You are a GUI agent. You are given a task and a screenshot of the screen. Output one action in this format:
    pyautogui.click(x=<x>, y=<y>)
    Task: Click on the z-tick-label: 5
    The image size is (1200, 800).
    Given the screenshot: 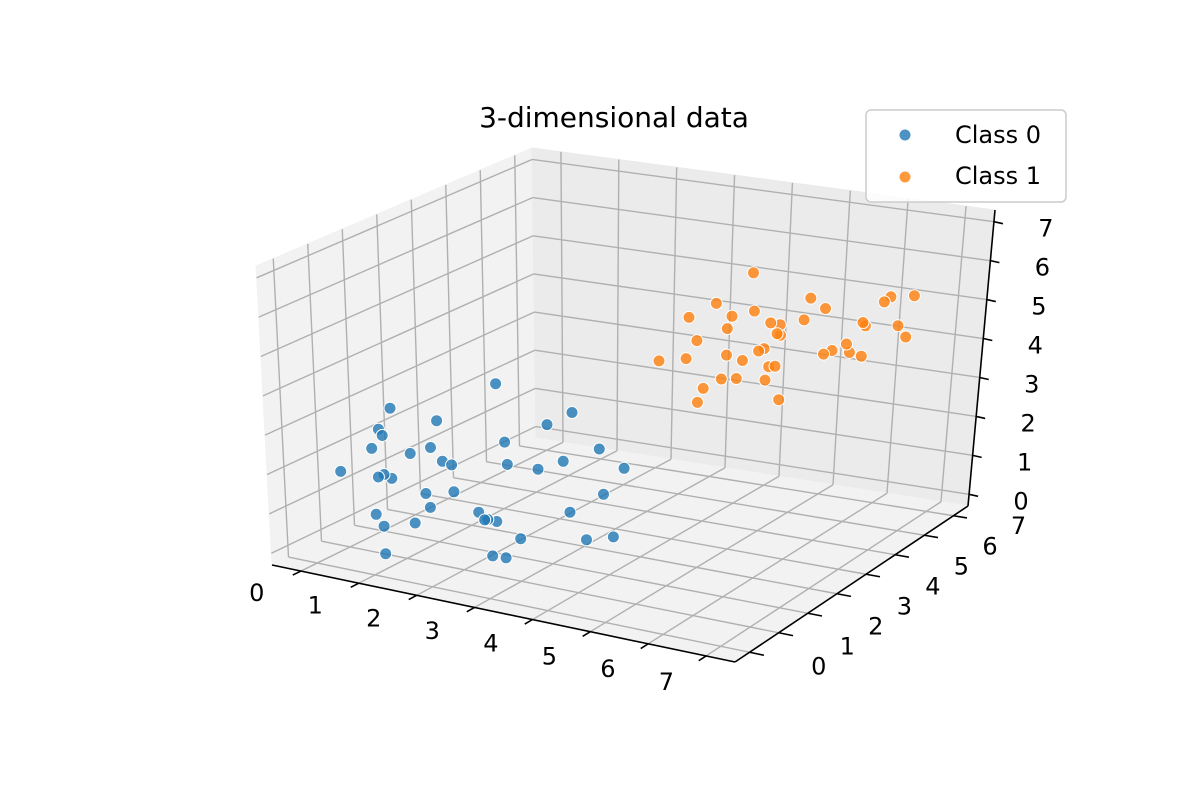 What is the action you would take?
    pyautogui.click(x=1038, y=307)
    